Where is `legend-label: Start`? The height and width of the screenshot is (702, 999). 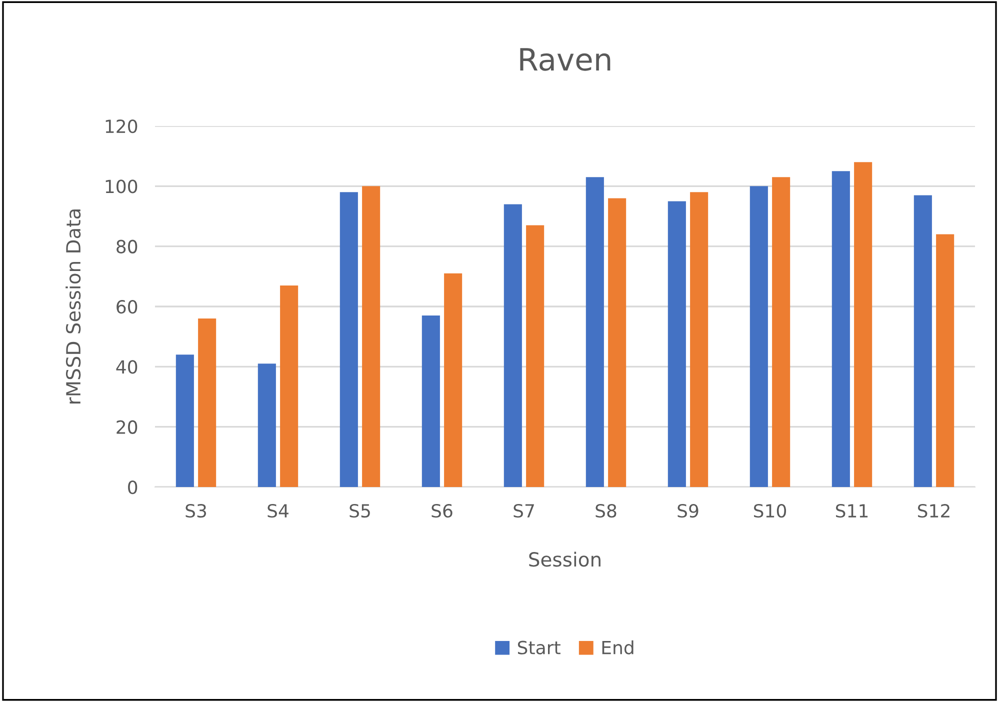
legend-label: Start is located at coordinates (539, 647).